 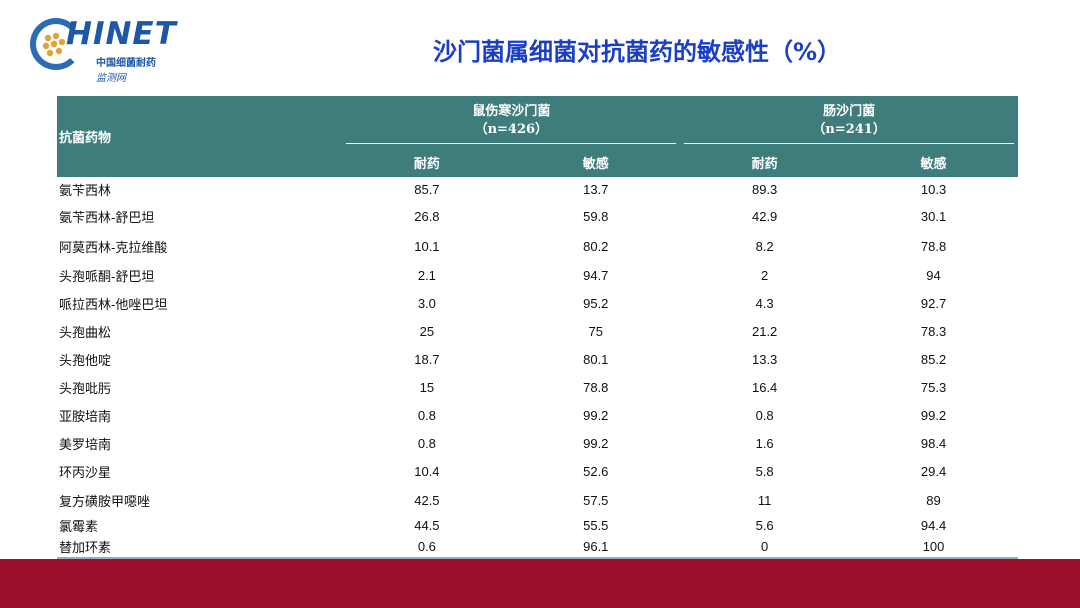 I want to click on value-cell: 18.7, so click(x=427, y=359).